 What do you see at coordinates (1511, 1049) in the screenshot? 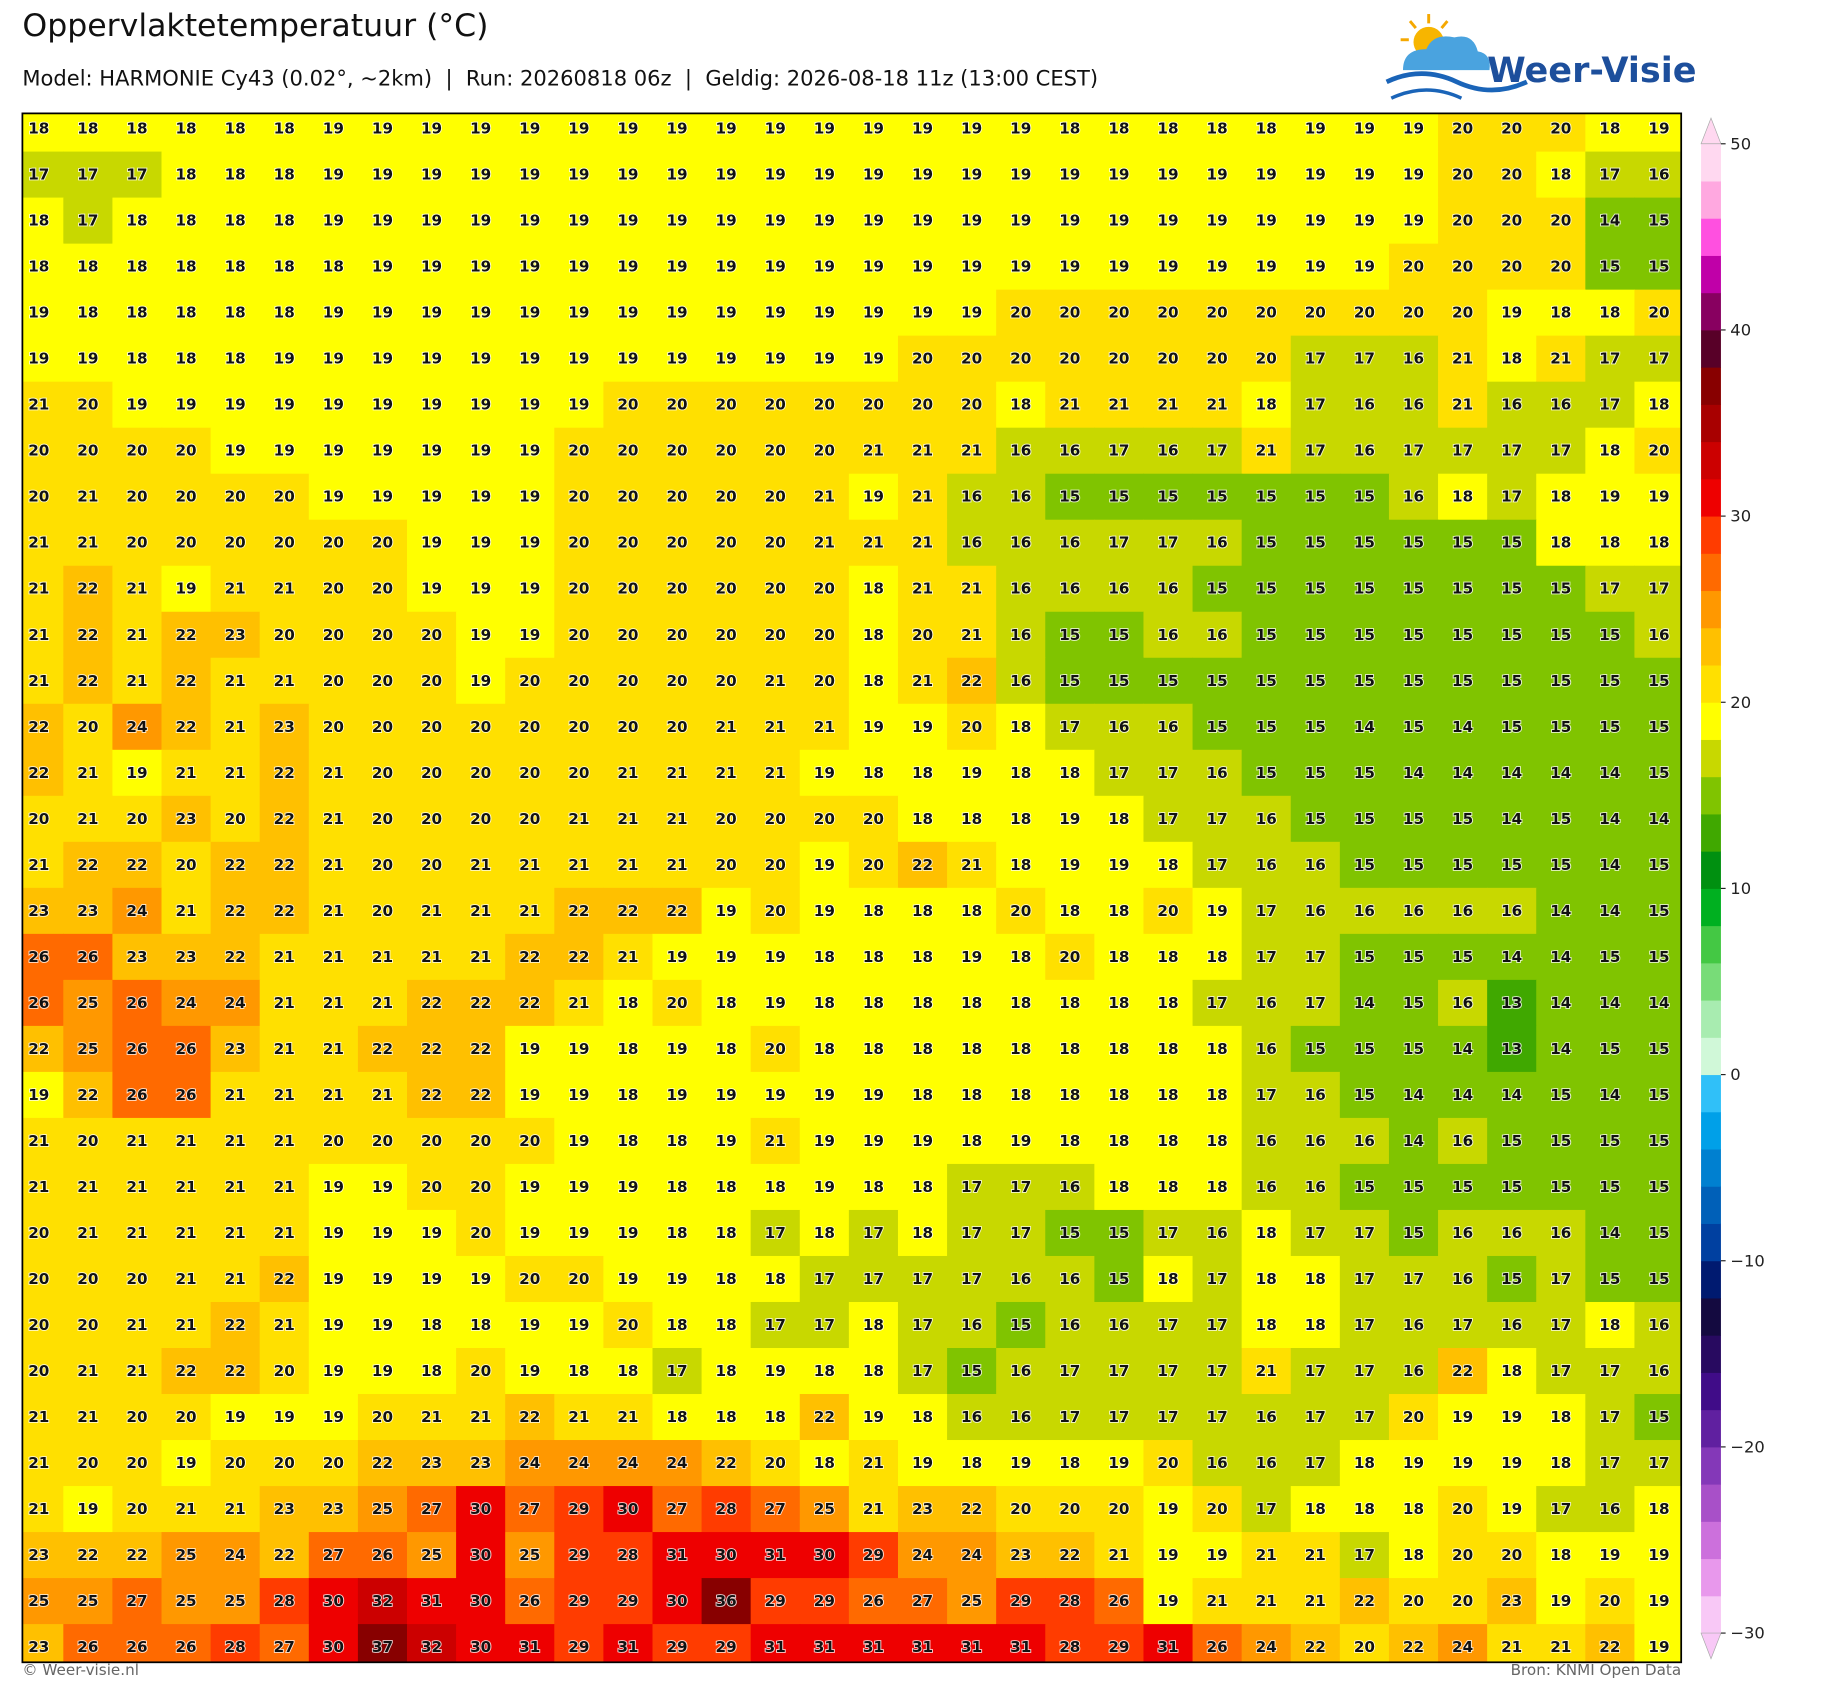
I see `temperature-label: 13` at bounding box center [1511, 1049].